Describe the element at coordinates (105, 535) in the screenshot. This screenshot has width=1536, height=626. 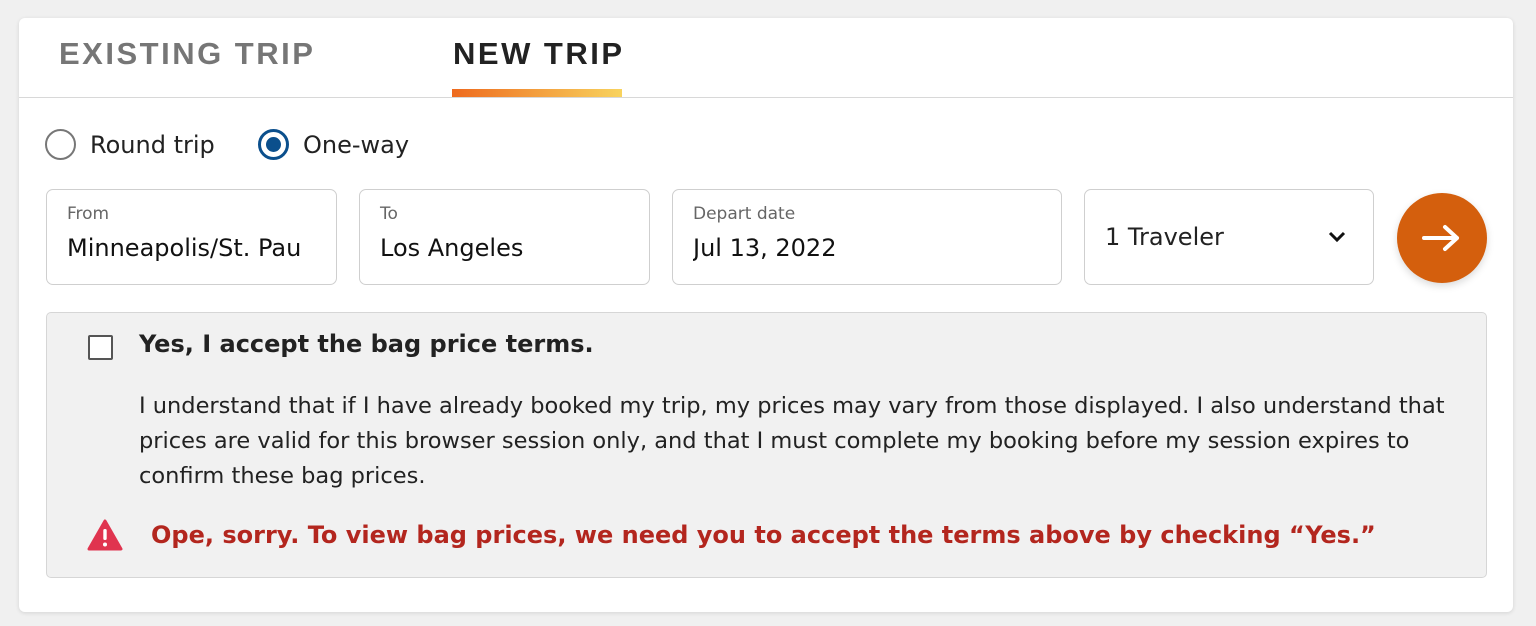
I see `warning-icon` at that location.